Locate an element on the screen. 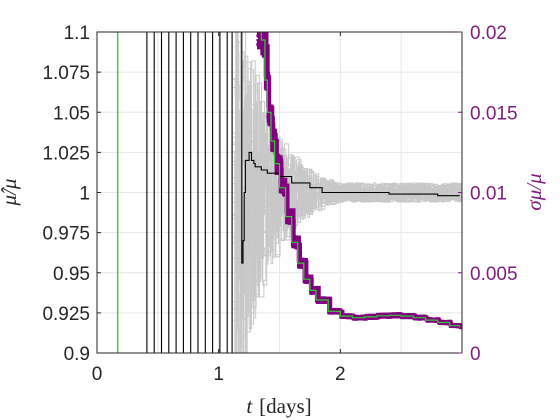  x-tick-labels: 0 1 2 is located at coordinates (219, 374).